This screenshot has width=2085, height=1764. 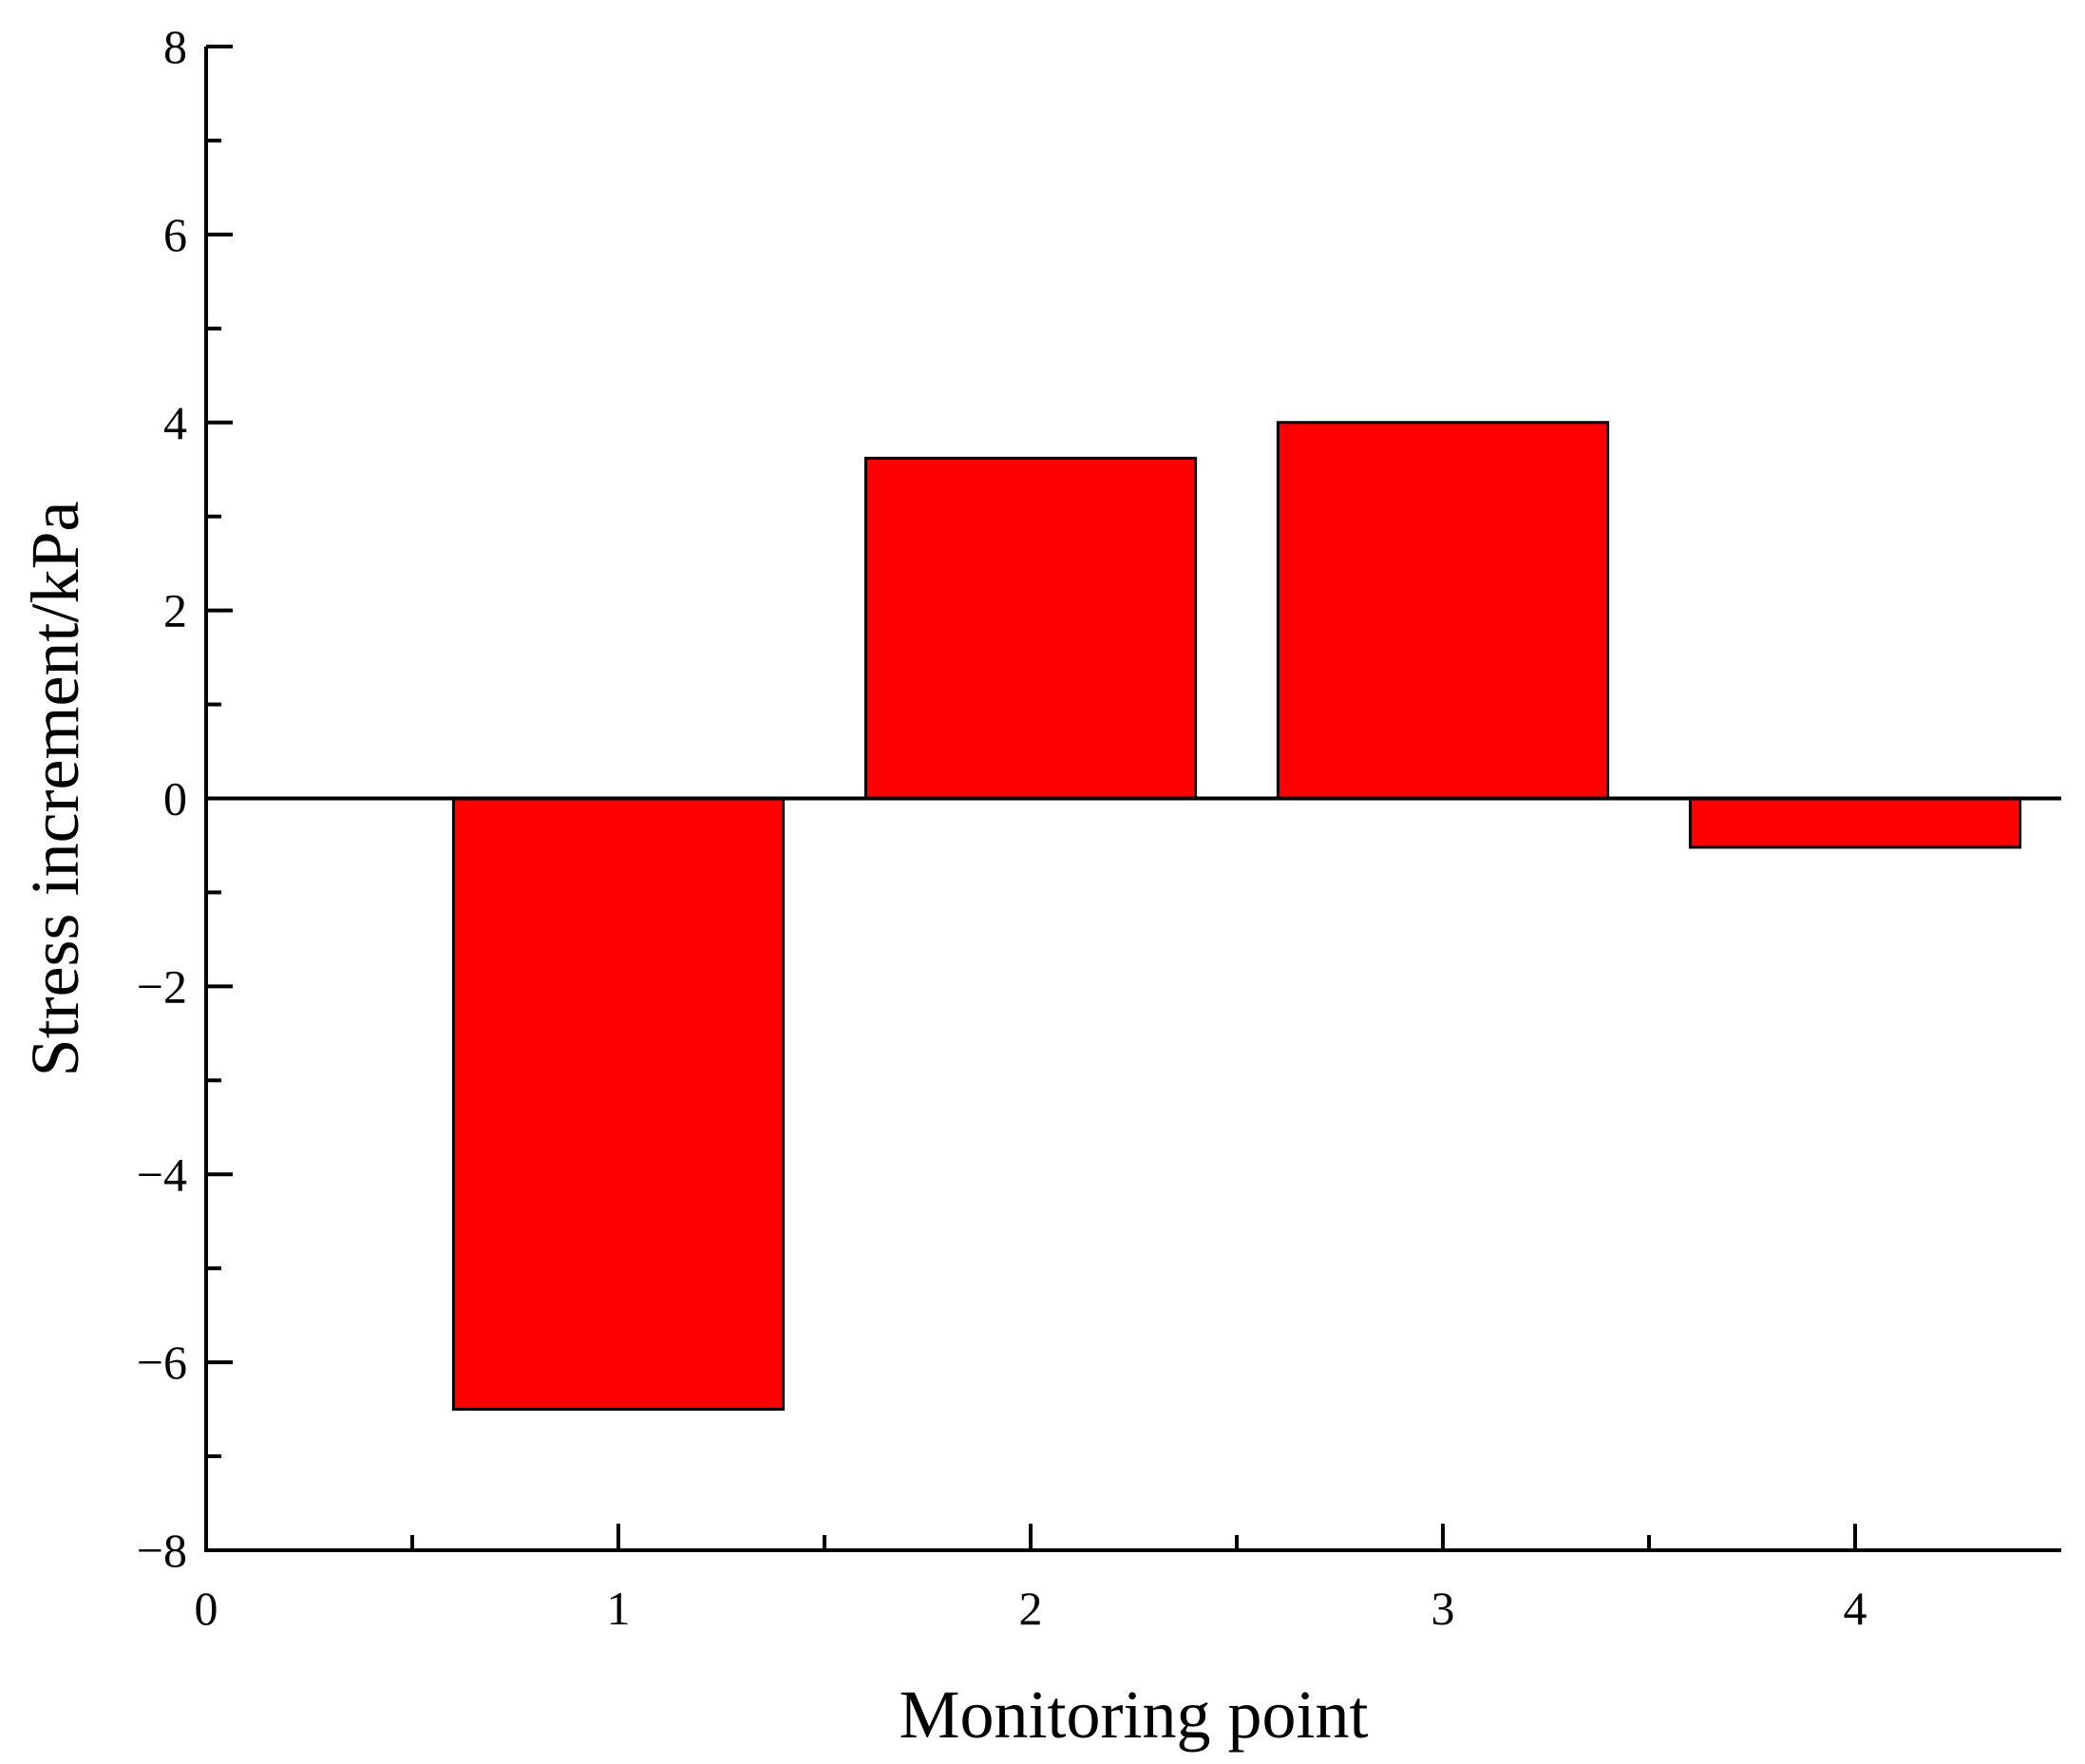 I want to click on y-tick-label: 4, so click(x=175, y=423).